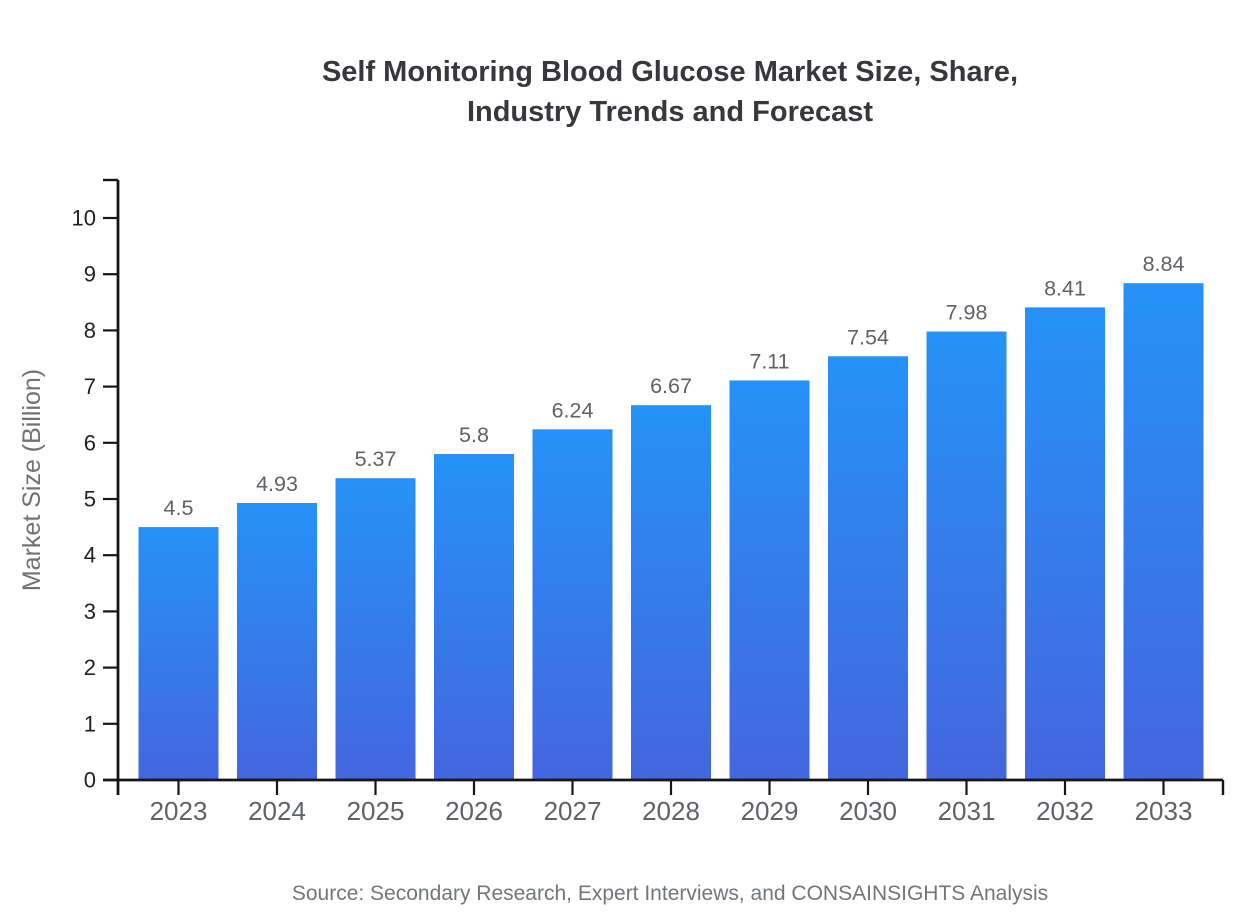 This screenshot has height=920, width=1260. What do you see at coordinates (671, 811) in the screenshot?
I see `x-tick-label: 2028` at bounding box center [671, 811].